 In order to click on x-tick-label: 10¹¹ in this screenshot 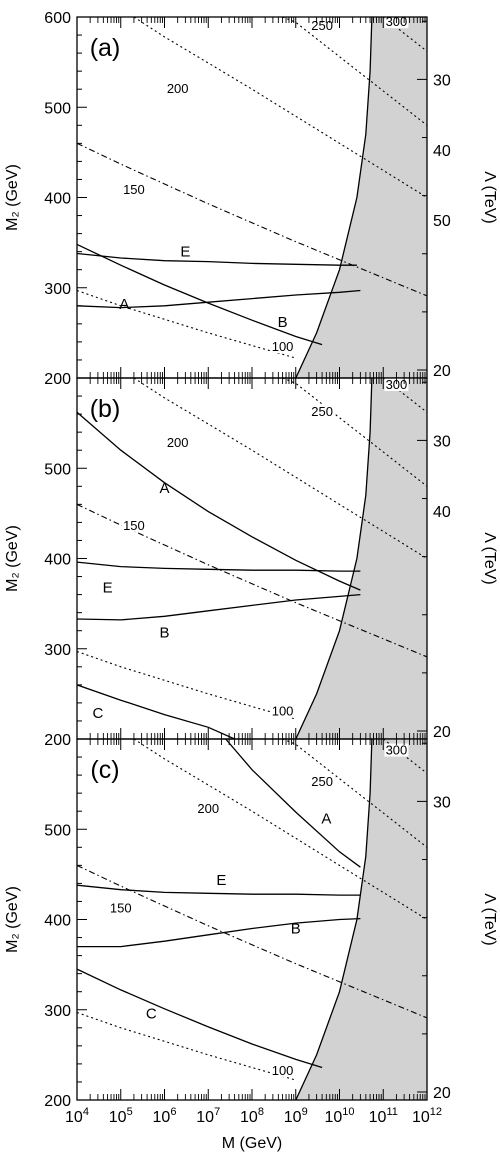, I will do `click(383, 1116)`.